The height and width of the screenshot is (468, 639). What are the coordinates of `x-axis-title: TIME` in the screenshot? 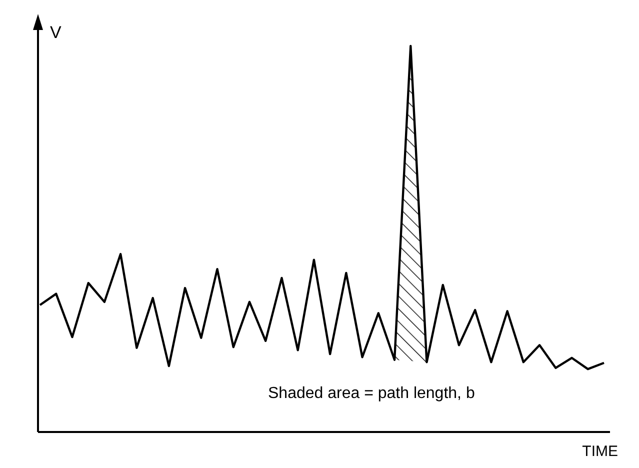 It's located at (600, 451).